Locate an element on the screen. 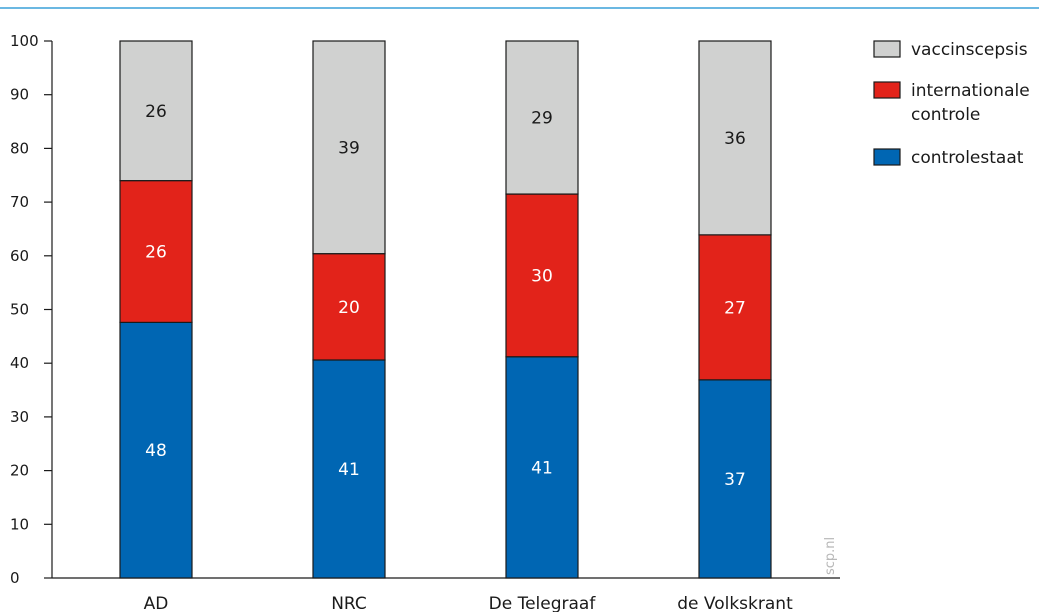 The image size is (1039, 612). legend-label: controlestaat is located at coordinates (967, 158).